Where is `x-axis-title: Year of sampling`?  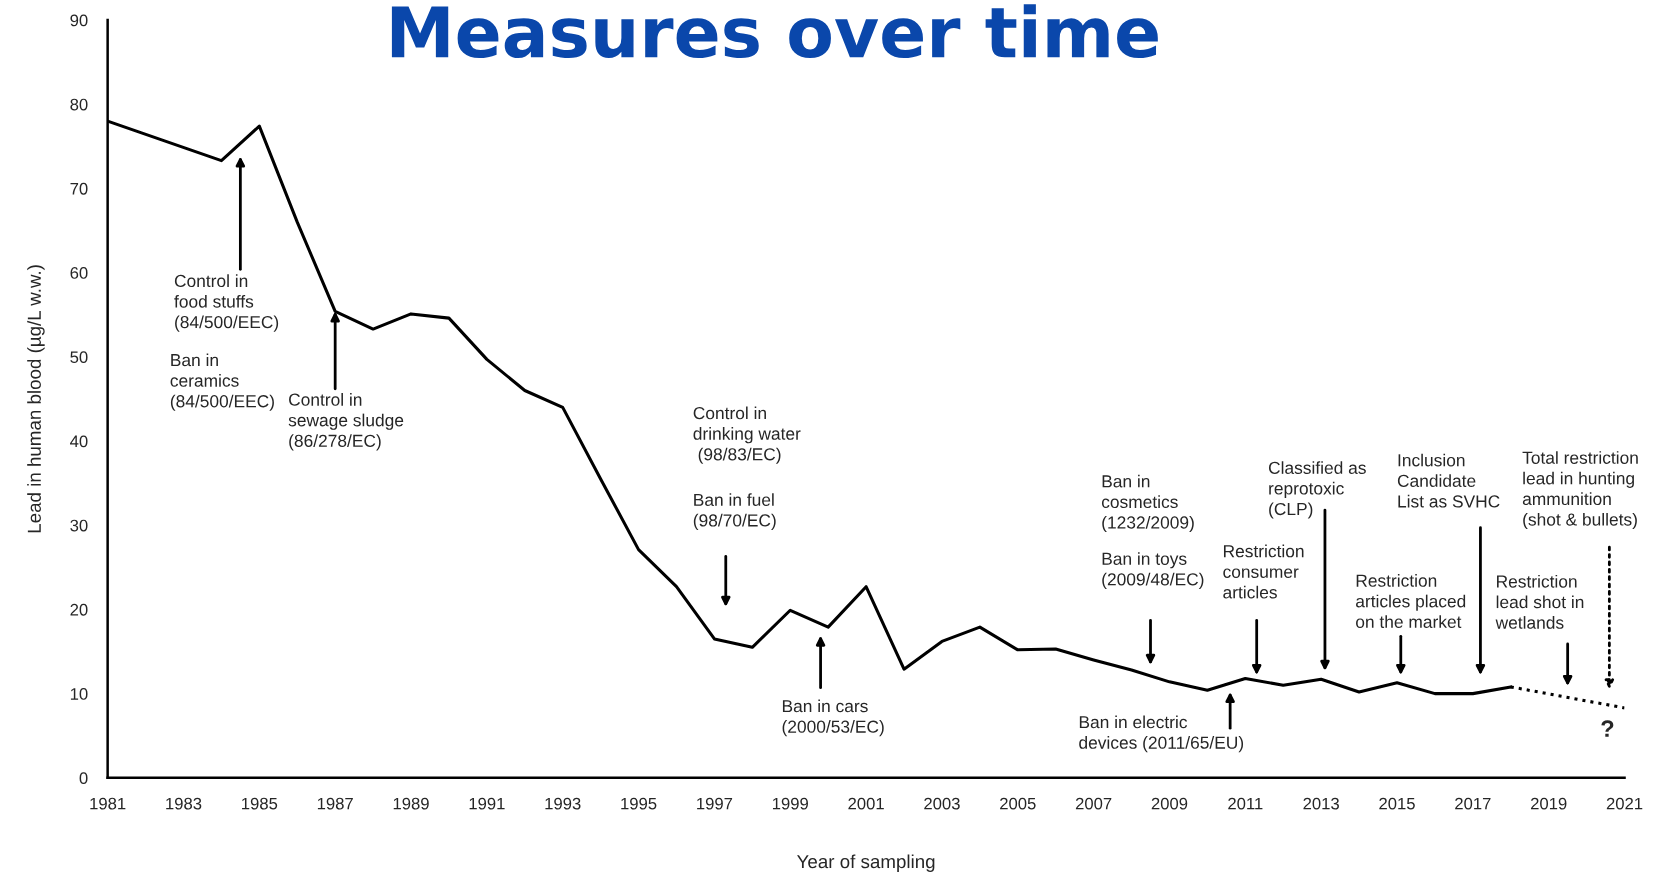 x-axis-title: Year of sampling is located at coordinates (866, 863).